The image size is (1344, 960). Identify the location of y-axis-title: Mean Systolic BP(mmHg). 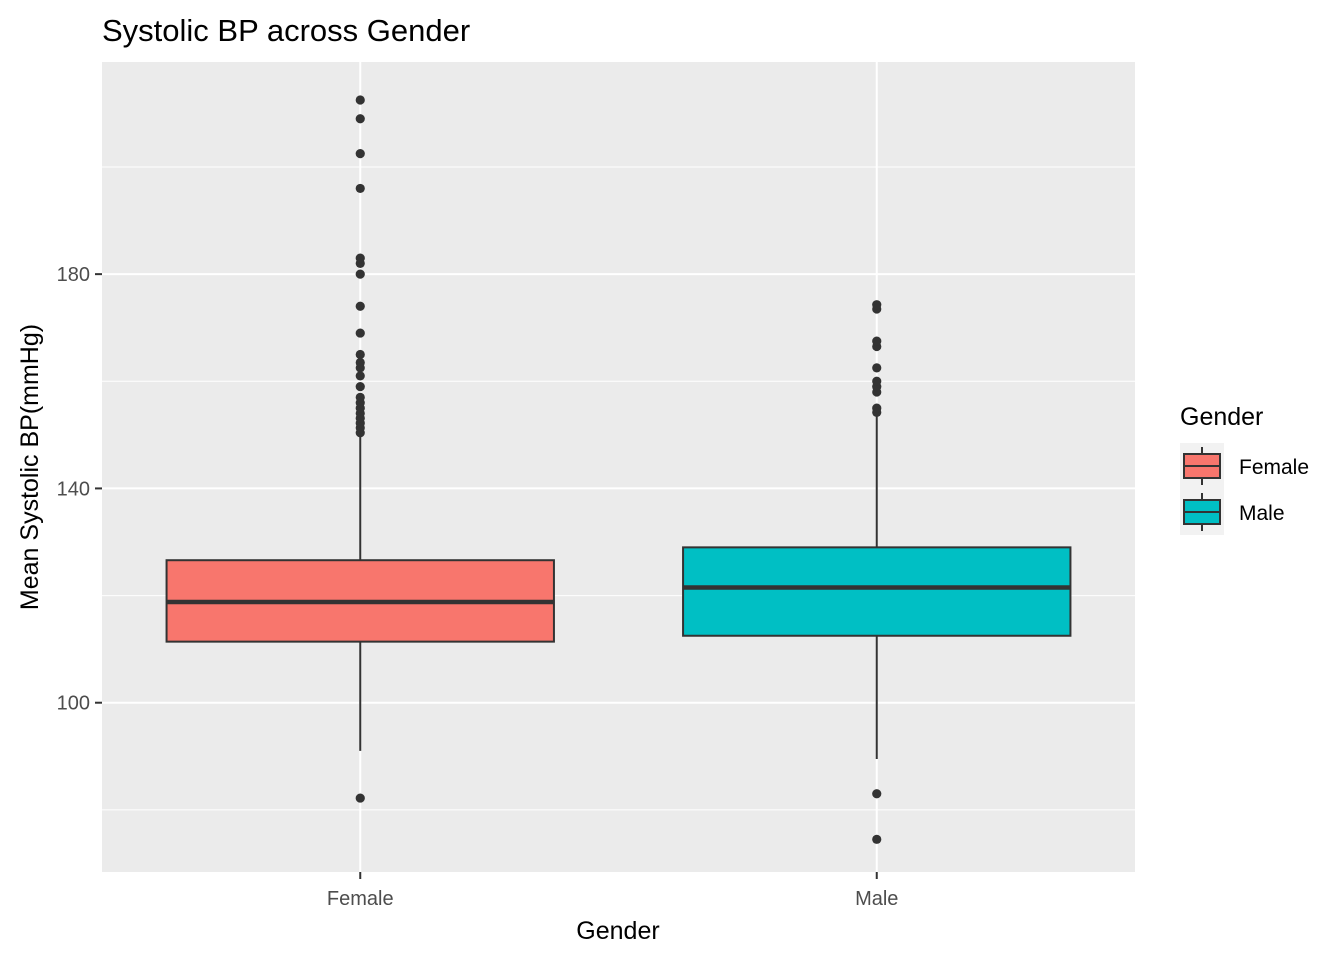
(30, 467).